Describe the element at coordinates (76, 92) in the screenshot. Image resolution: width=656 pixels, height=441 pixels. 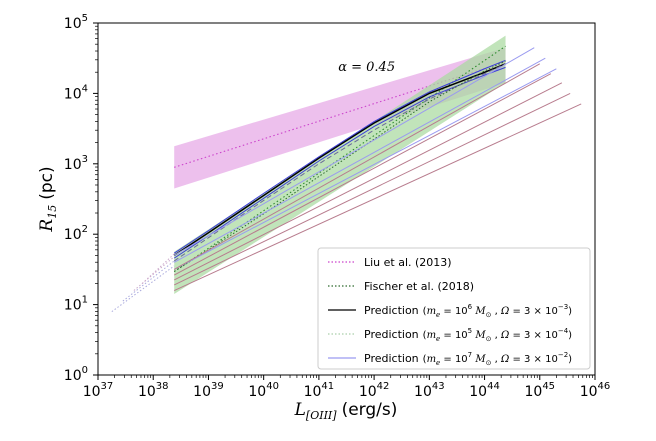
I see `y-tick-label: 10⁴` at that location.